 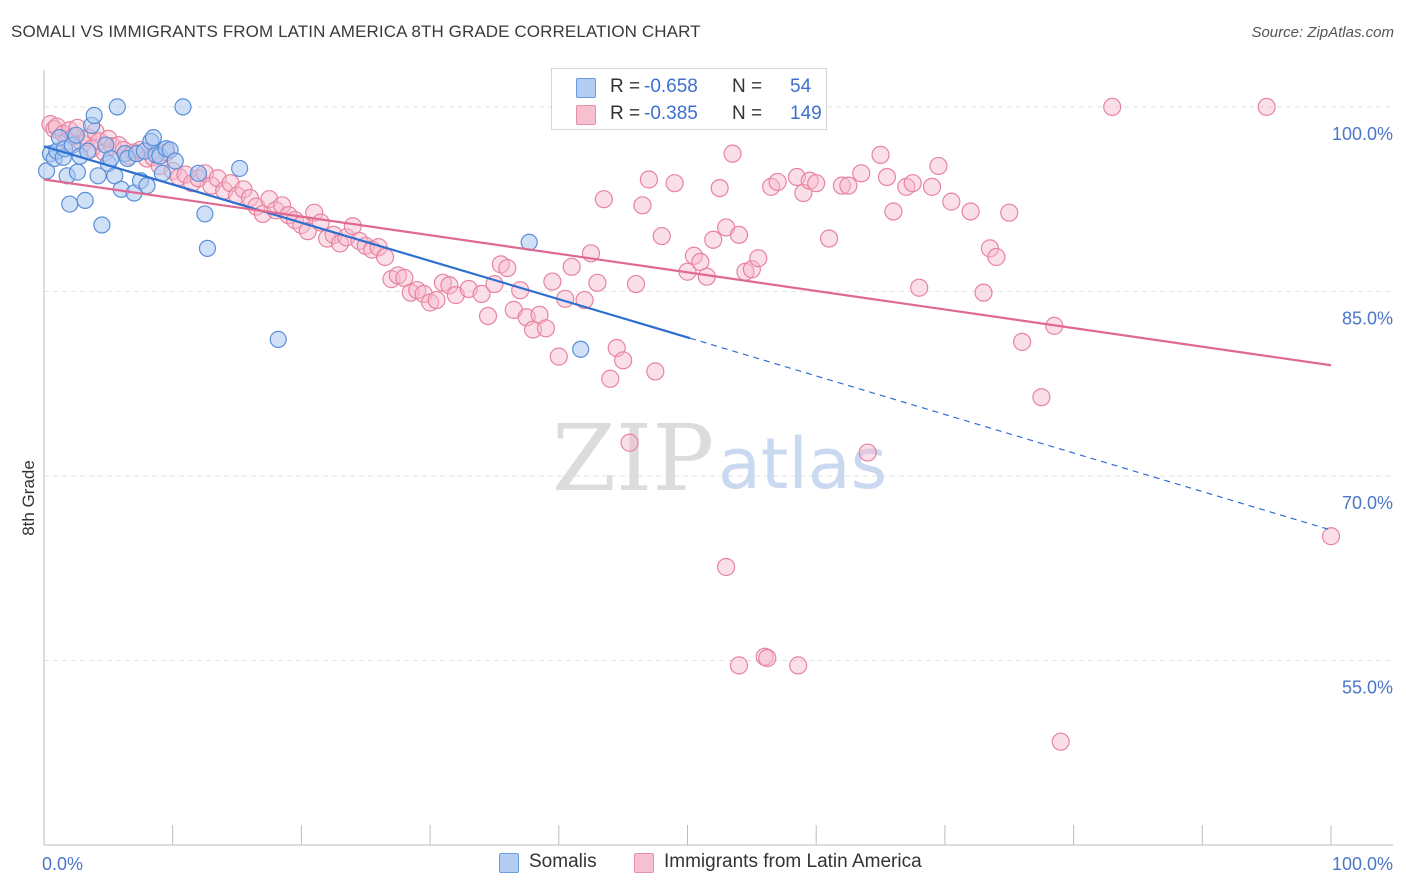 I want to click on x-tick-label: 0.0%, so click(x=62, y=864).